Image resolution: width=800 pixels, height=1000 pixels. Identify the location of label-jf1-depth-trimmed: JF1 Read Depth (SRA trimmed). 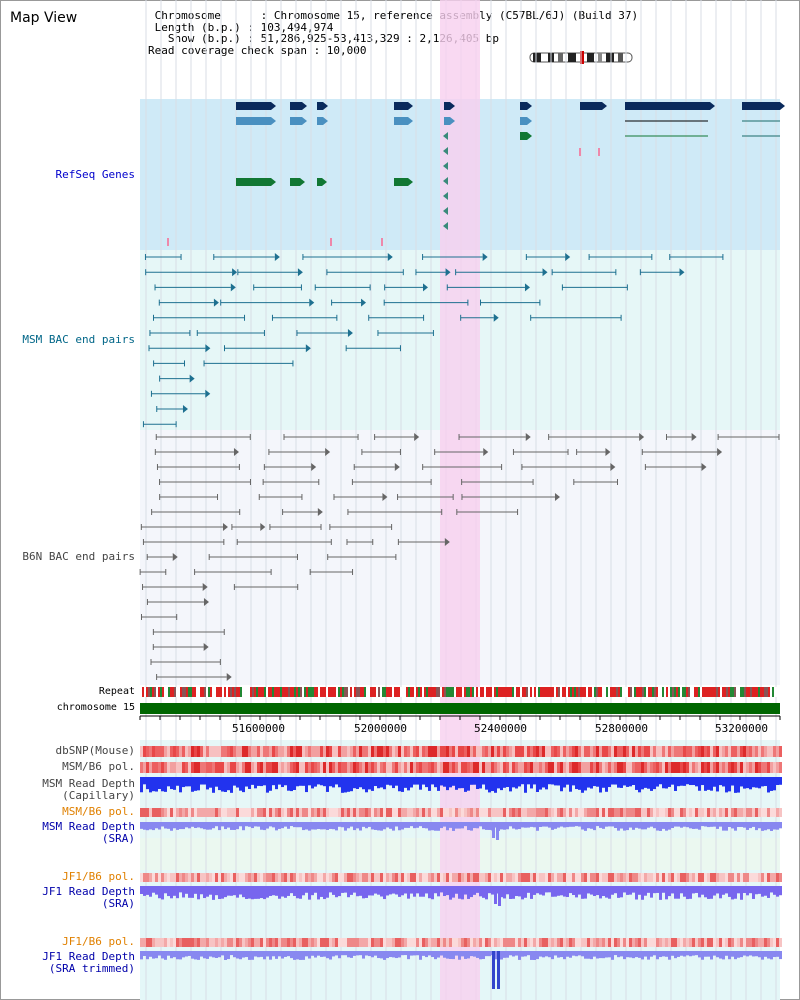
(88, 962).